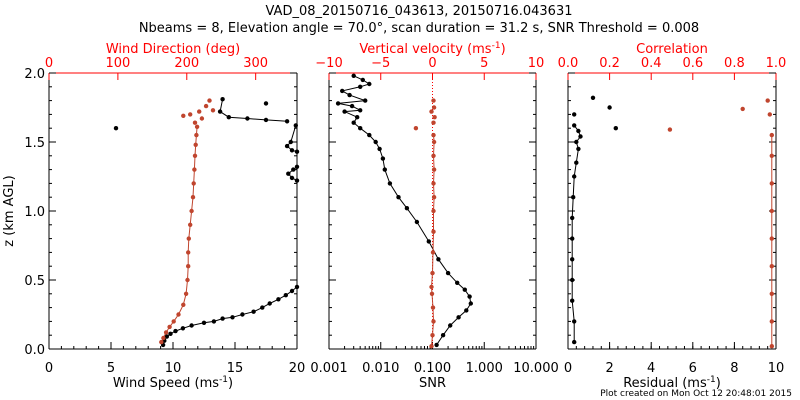 The image size is (800, 400). Describe the element at coordinates (609, 63) in the screenshot. I see `top-tick-label: 0.2` at that location.